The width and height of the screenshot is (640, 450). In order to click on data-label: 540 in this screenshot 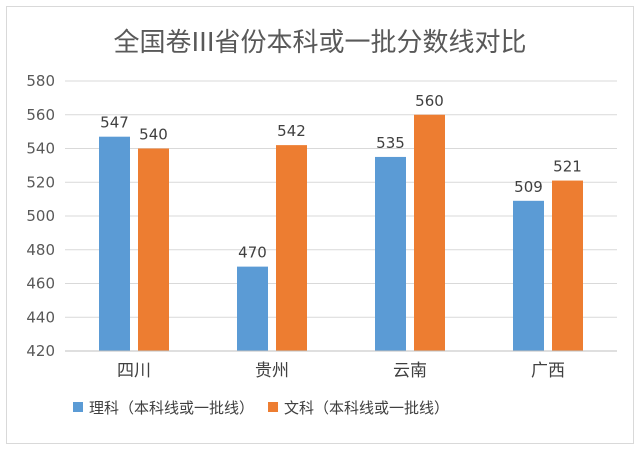, I will do `click(153, 135)`.